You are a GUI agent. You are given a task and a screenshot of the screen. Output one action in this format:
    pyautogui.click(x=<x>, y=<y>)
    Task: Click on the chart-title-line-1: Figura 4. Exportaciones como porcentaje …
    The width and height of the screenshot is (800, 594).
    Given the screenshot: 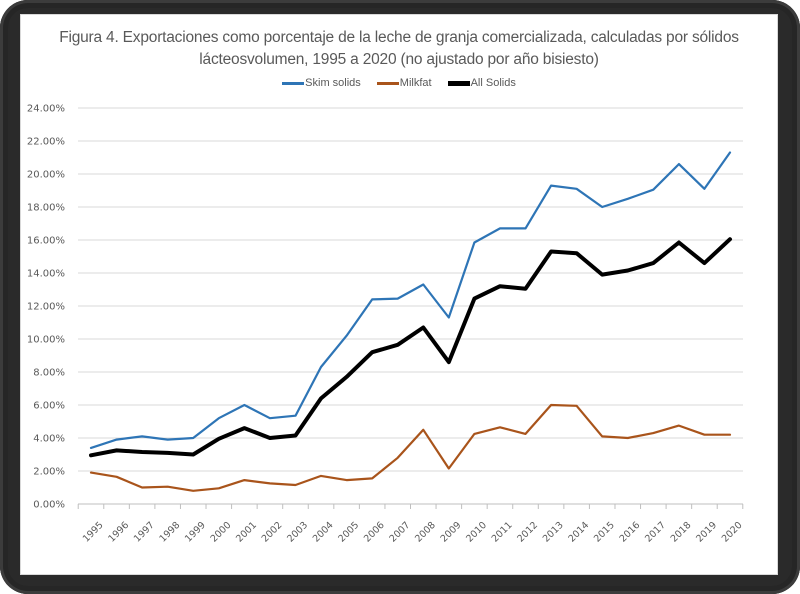 What is the action you would take?
    pyautogui.click(x=399, y=37)
    